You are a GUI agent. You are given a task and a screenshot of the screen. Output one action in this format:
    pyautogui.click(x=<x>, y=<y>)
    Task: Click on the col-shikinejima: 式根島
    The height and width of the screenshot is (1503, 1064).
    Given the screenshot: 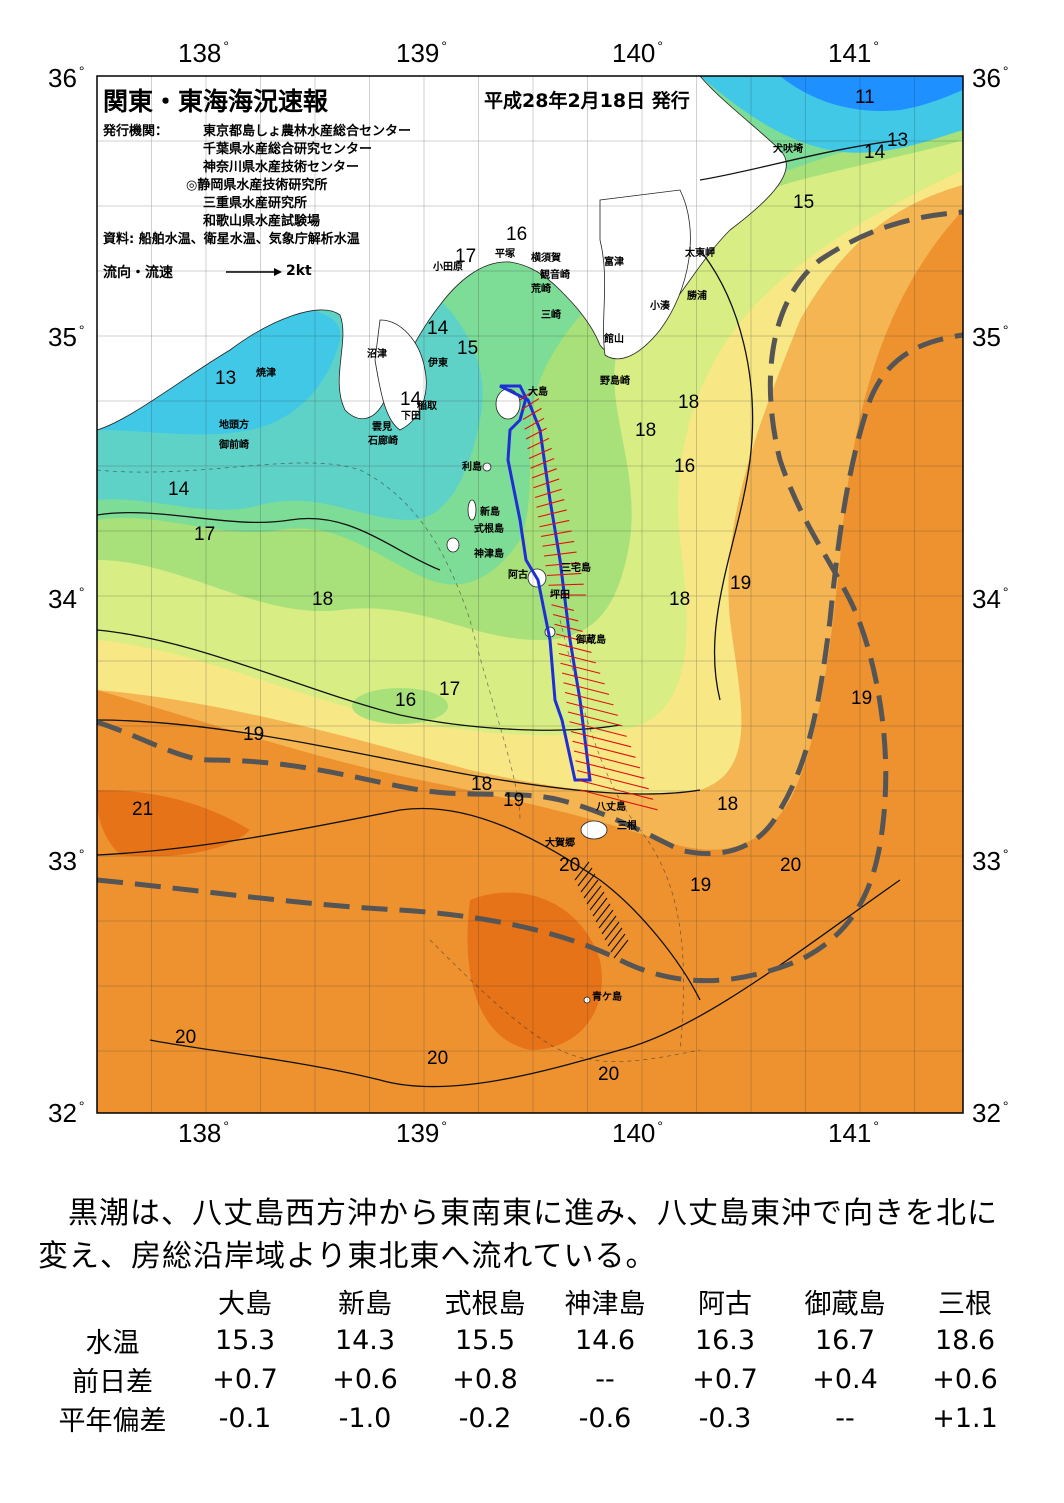 What is the action you would take?
    pyautogui.click(x=485, y=1304)
    